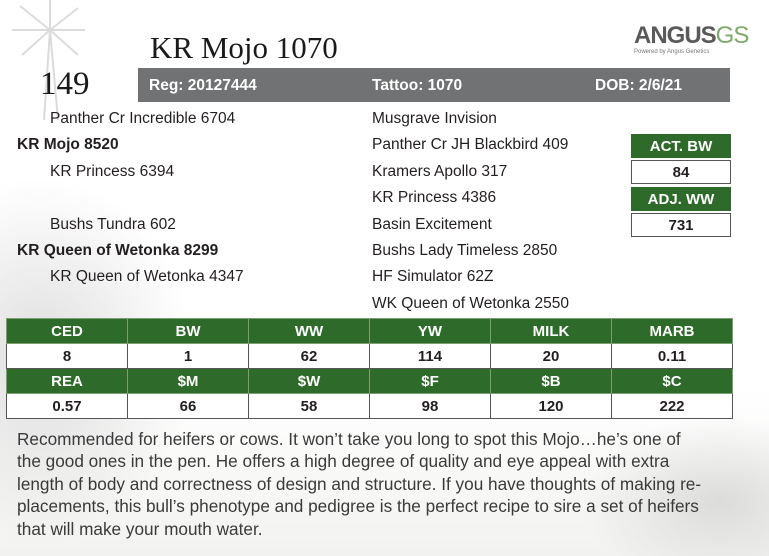 The image size is (769, 556). I want to click on epd-header-cell: MARB, so click(672, 331).